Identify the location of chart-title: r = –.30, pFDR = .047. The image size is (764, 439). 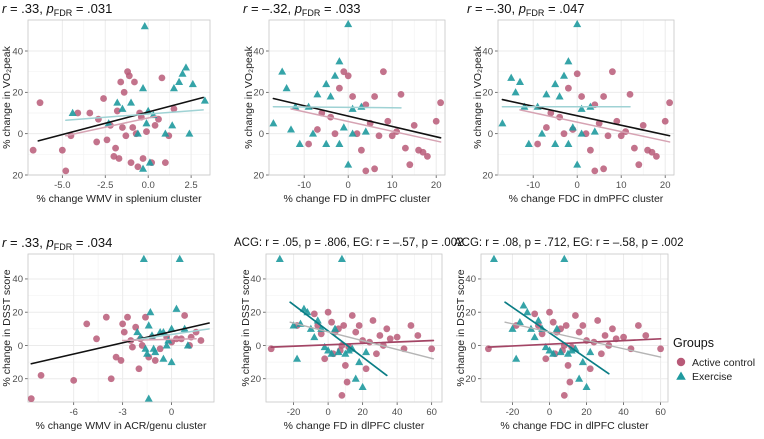
(526, 9).